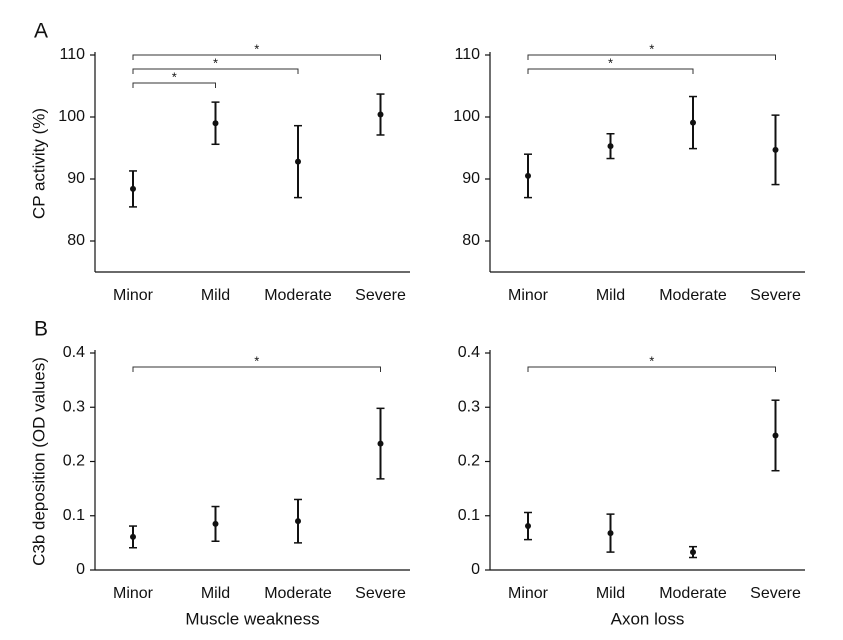  What do you see at coordinates (38, 461) in the screenshot?
I see `y-axis-title: C3b deposition (OD values)` at bounding box center [38, 461].